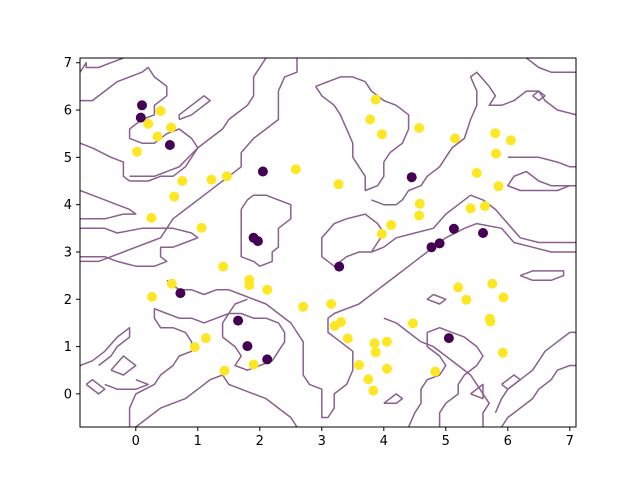 This screenshot has height=480, width=640. Describe the element at coordinates (353, 438) in the screenshot. I see `x-axis: 0 1 2 3 4 5 6 7` at that location.